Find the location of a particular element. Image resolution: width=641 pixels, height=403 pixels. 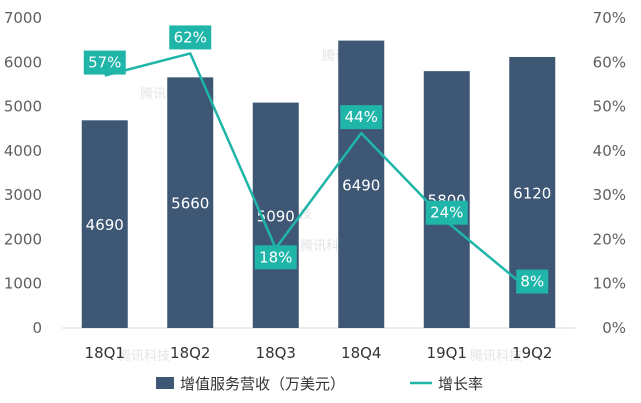

growth-rate-label: 18% is located at coordinates (275, 257).